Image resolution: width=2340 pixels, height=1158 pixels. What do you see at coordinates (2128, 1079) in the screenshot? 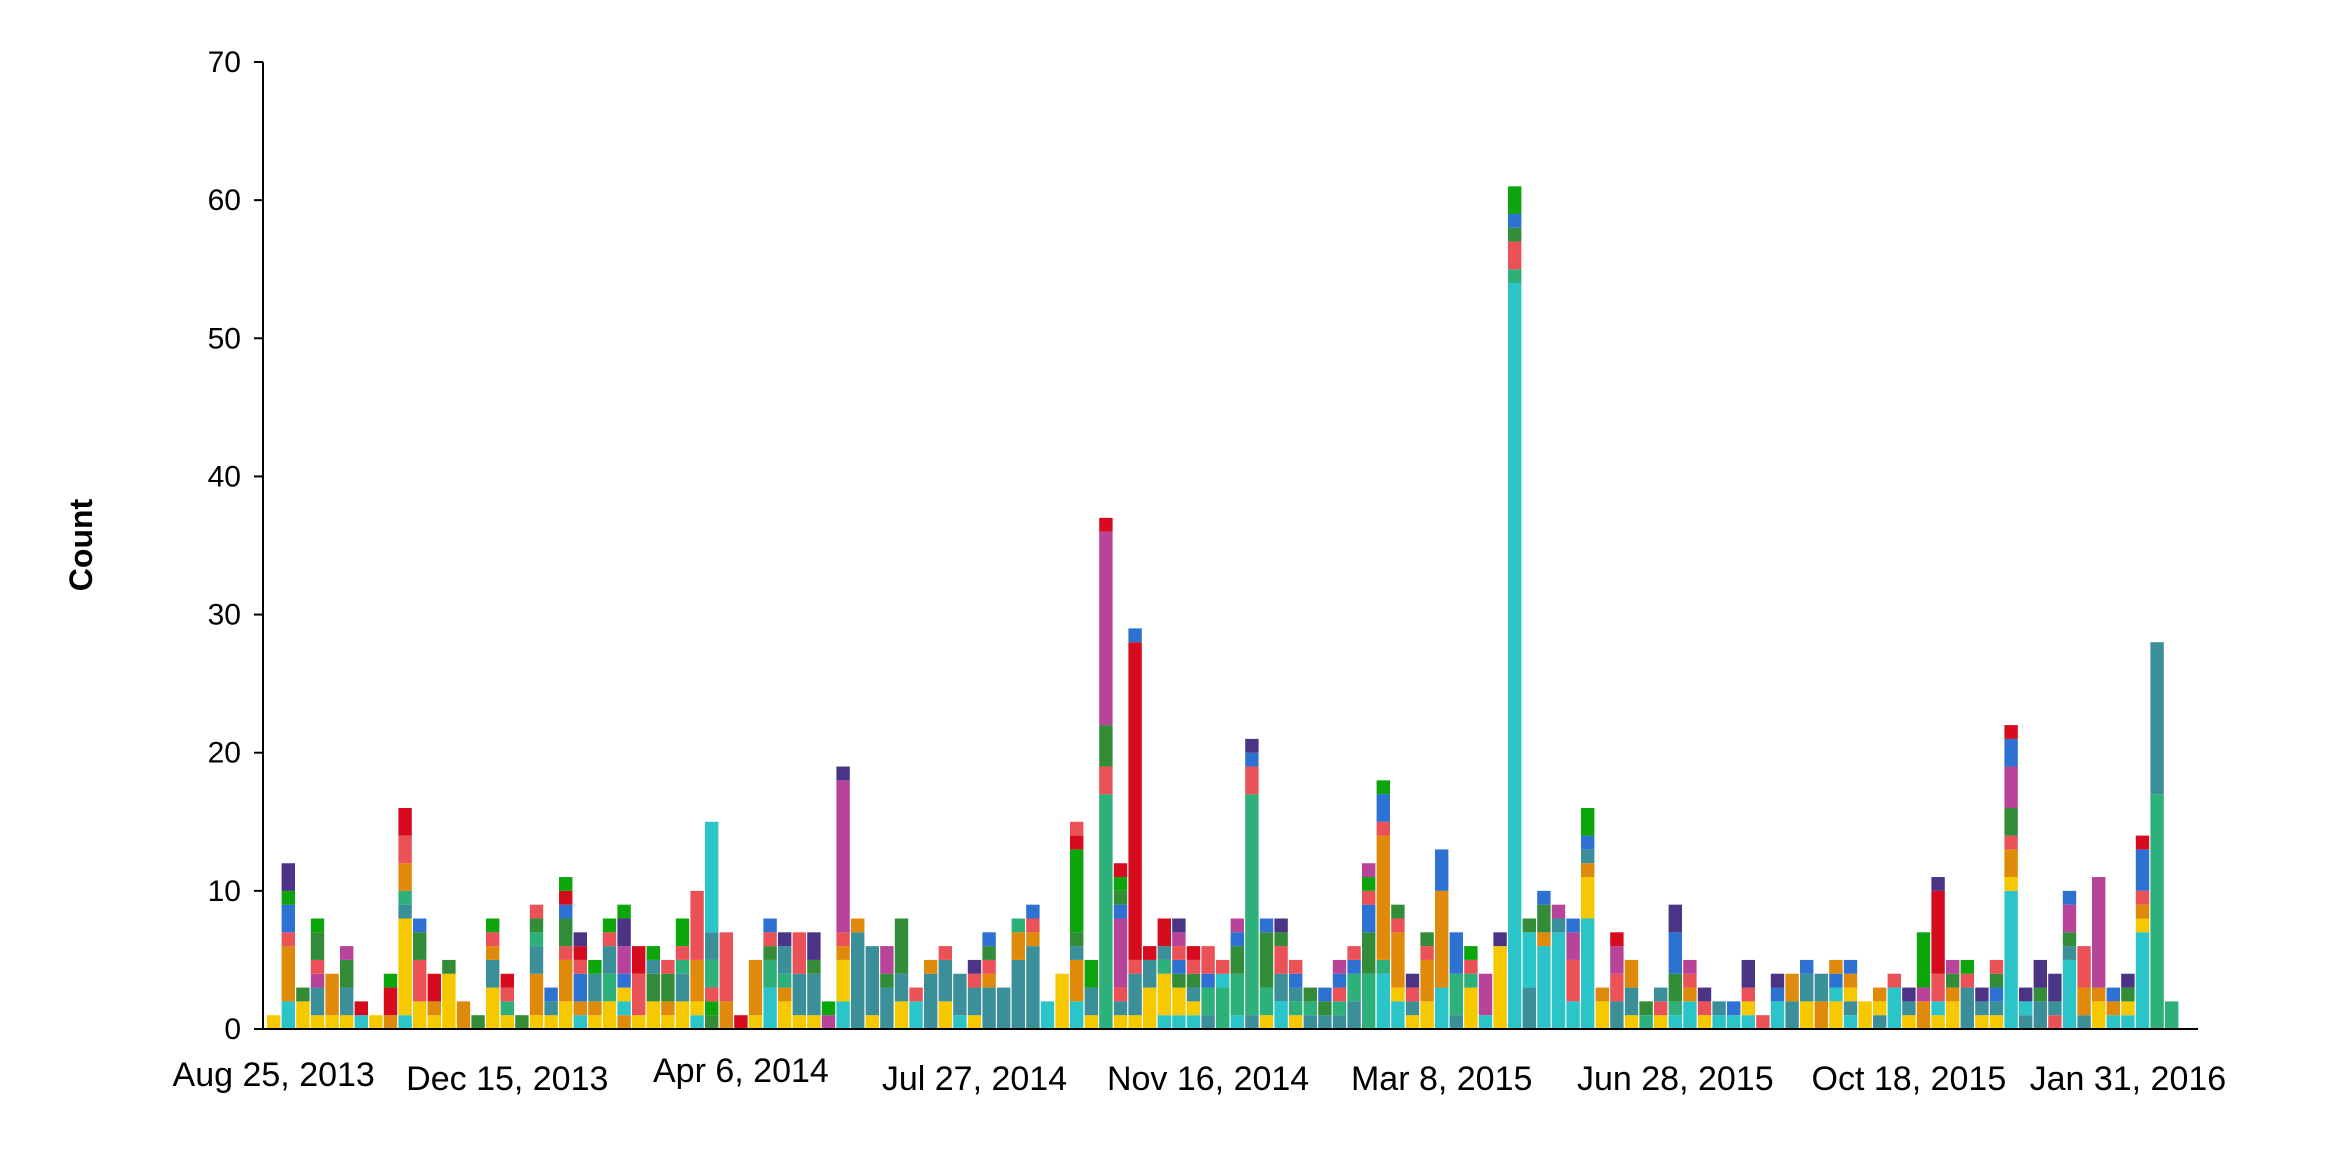
I see `x-tick-label: Jan 31, 2016` at bounding box center [2128, 1079].